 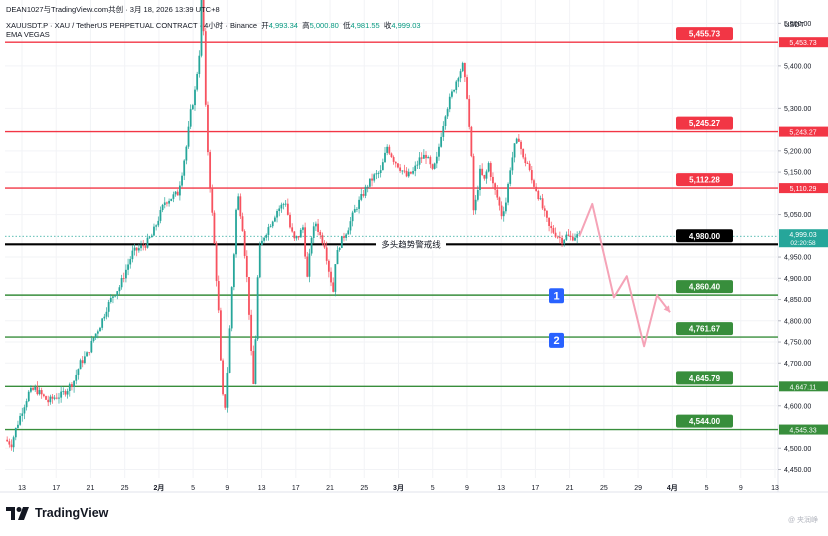 What do you see at coordinates (624, 275) in the screenshot?
I see `projection-path` at bounding box center [624, 275].